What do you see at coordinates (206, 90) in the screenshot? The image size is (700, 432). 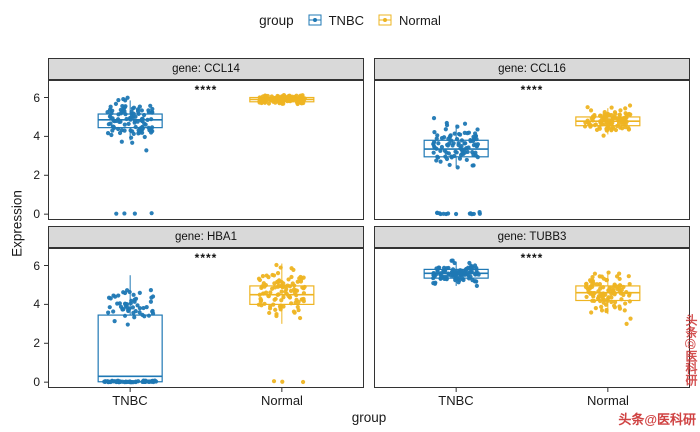 I see `significance-stars-ccl14: ****` at bounding box center [206, 90].